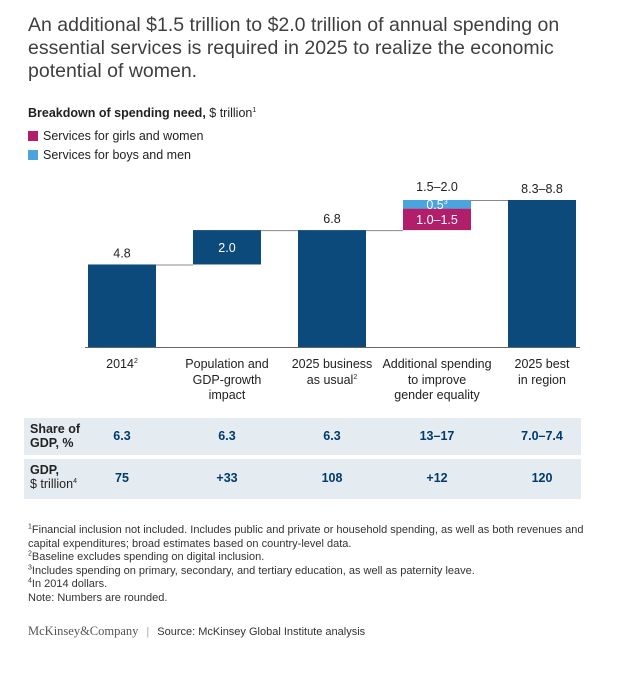  I want to click on footnote-marker: 4, so click(30, 581).